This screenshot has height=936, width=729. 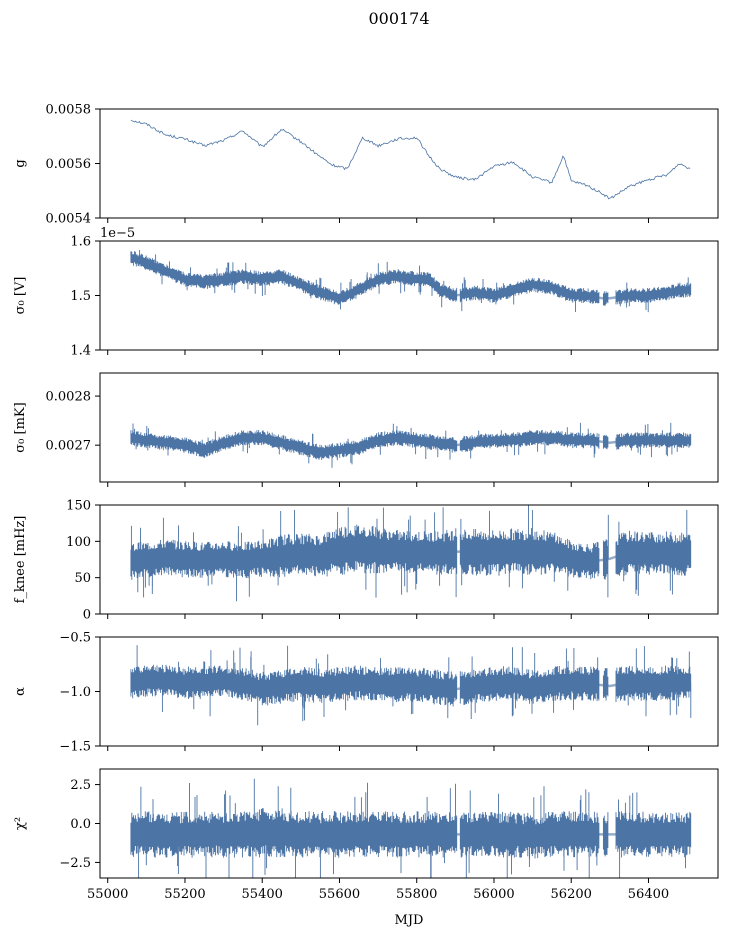 I want to click on x-tick-label: 55000, so click(x=107, y=894).